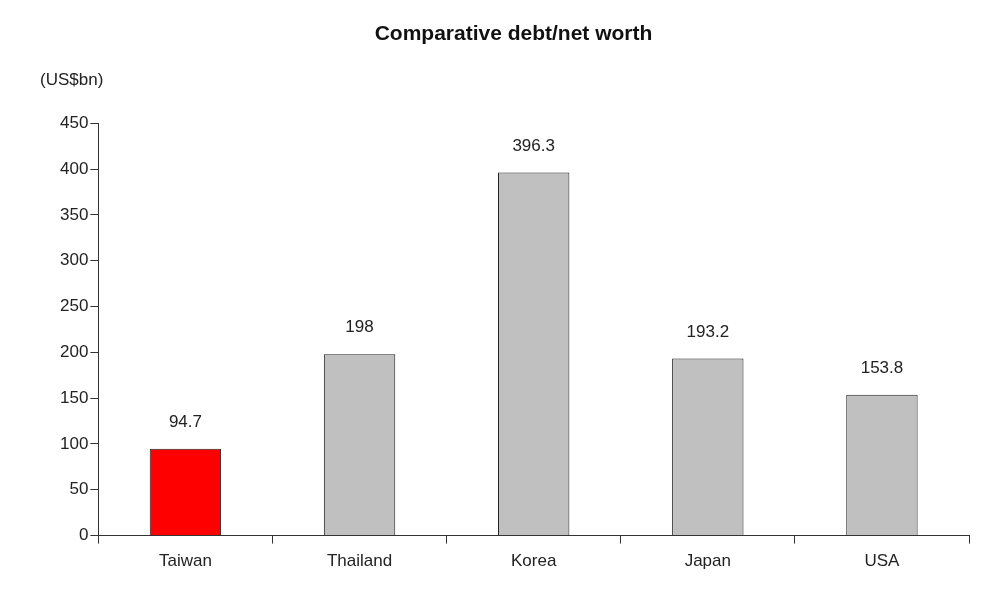  What do you see at coordinates (74, 351) in the screenshot?
I see `y-tick-label: 200` at bounding box center [74, 351].